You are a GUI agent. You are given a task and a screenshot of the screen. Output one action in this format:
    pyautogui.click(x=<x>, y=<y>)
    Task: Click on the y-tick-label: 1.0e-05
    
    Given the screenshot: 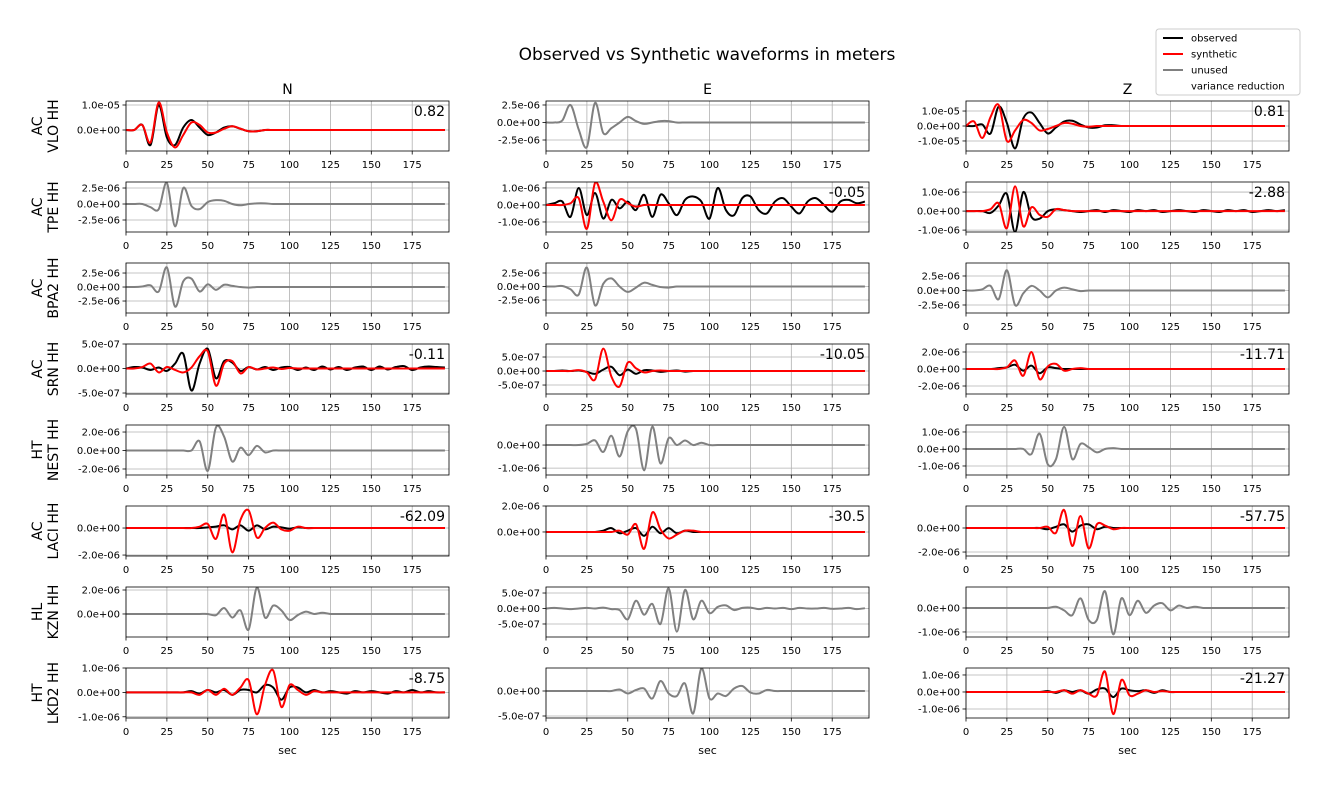 What is the action you would take?
    pyautogui.click(x=101, y=106)
    